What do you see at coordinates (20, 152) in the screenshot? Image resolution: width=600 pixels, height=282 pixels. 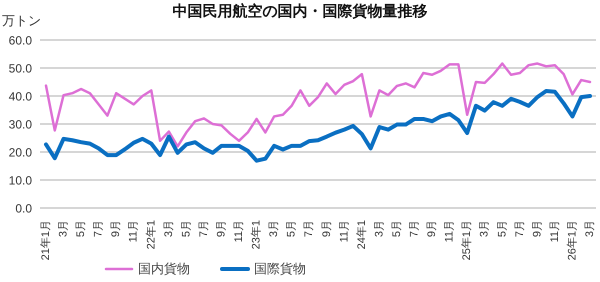 I see `y-tick-label: 20.0` at bounding box center [20, 152].